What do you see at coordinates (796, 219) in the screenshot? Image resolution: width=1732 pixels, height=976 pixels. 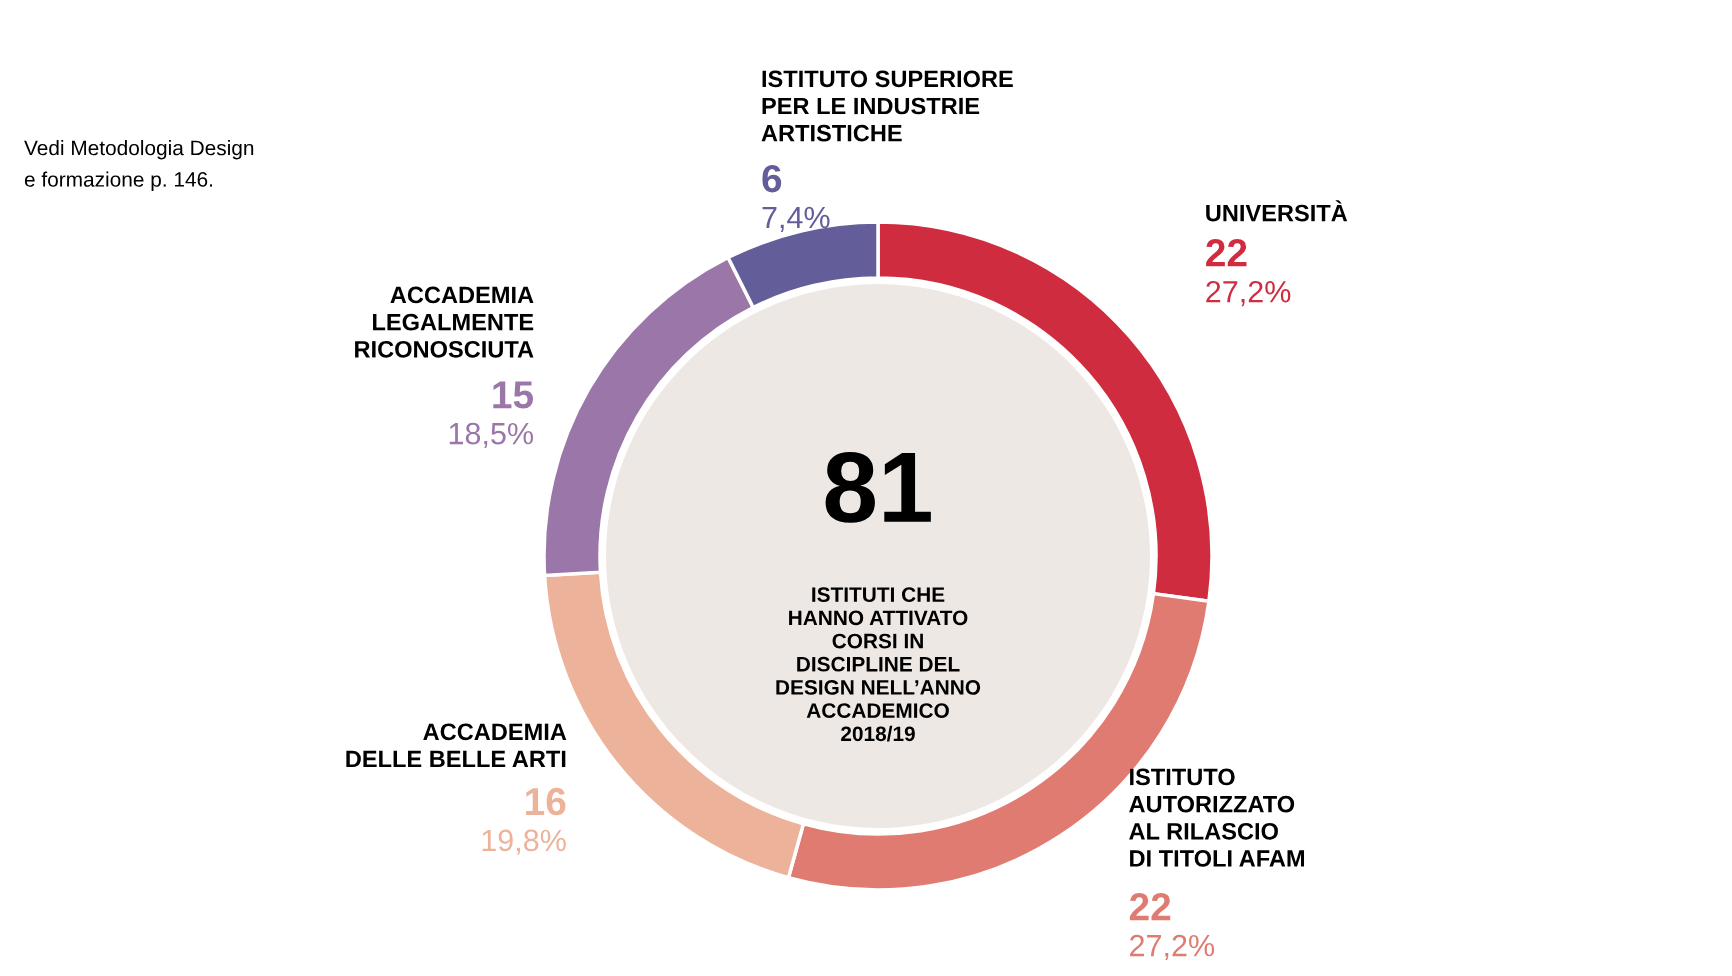 I see `text: 7,4%` at bounding box center [796, 219].